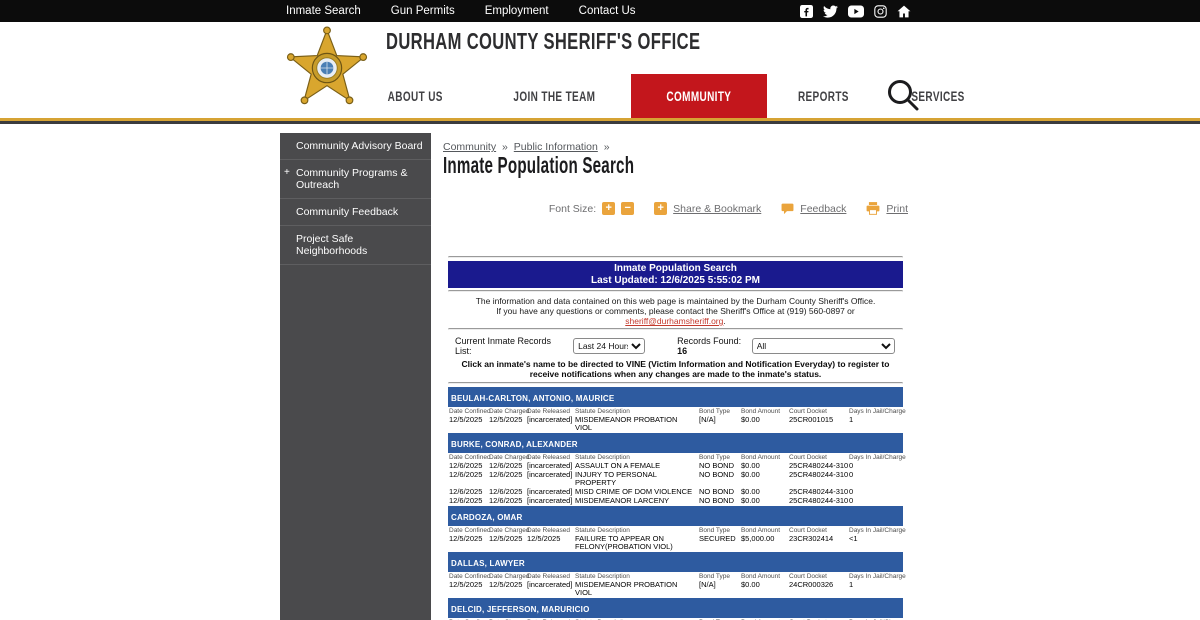 The width and height of the screenshot is (1200, 620). What do you see at coordinates (323, 11) in the screenshot?
I see `topbar-link-inmate-search: Inmate Search` at bounding box center [323, 11].